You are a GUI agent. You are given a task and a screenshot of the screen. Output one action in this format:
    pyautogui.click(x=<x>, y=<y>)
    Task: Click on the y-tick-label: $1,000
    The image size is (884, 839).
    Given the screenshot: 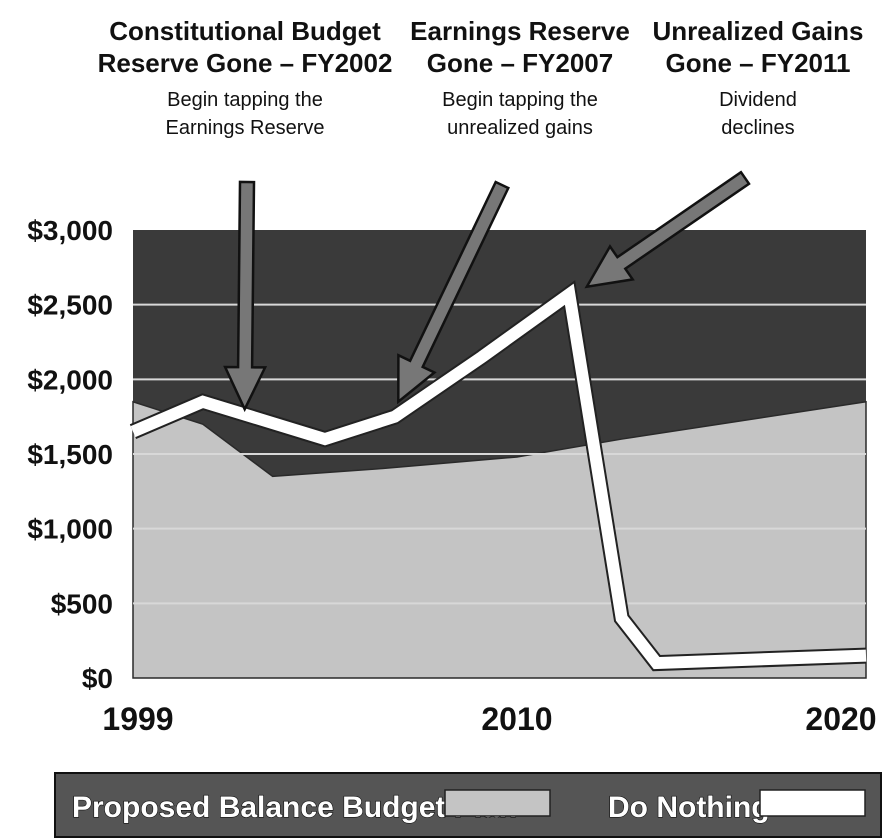 What is the action you would take?
    pyautogui.click(x=70, y=529)
    